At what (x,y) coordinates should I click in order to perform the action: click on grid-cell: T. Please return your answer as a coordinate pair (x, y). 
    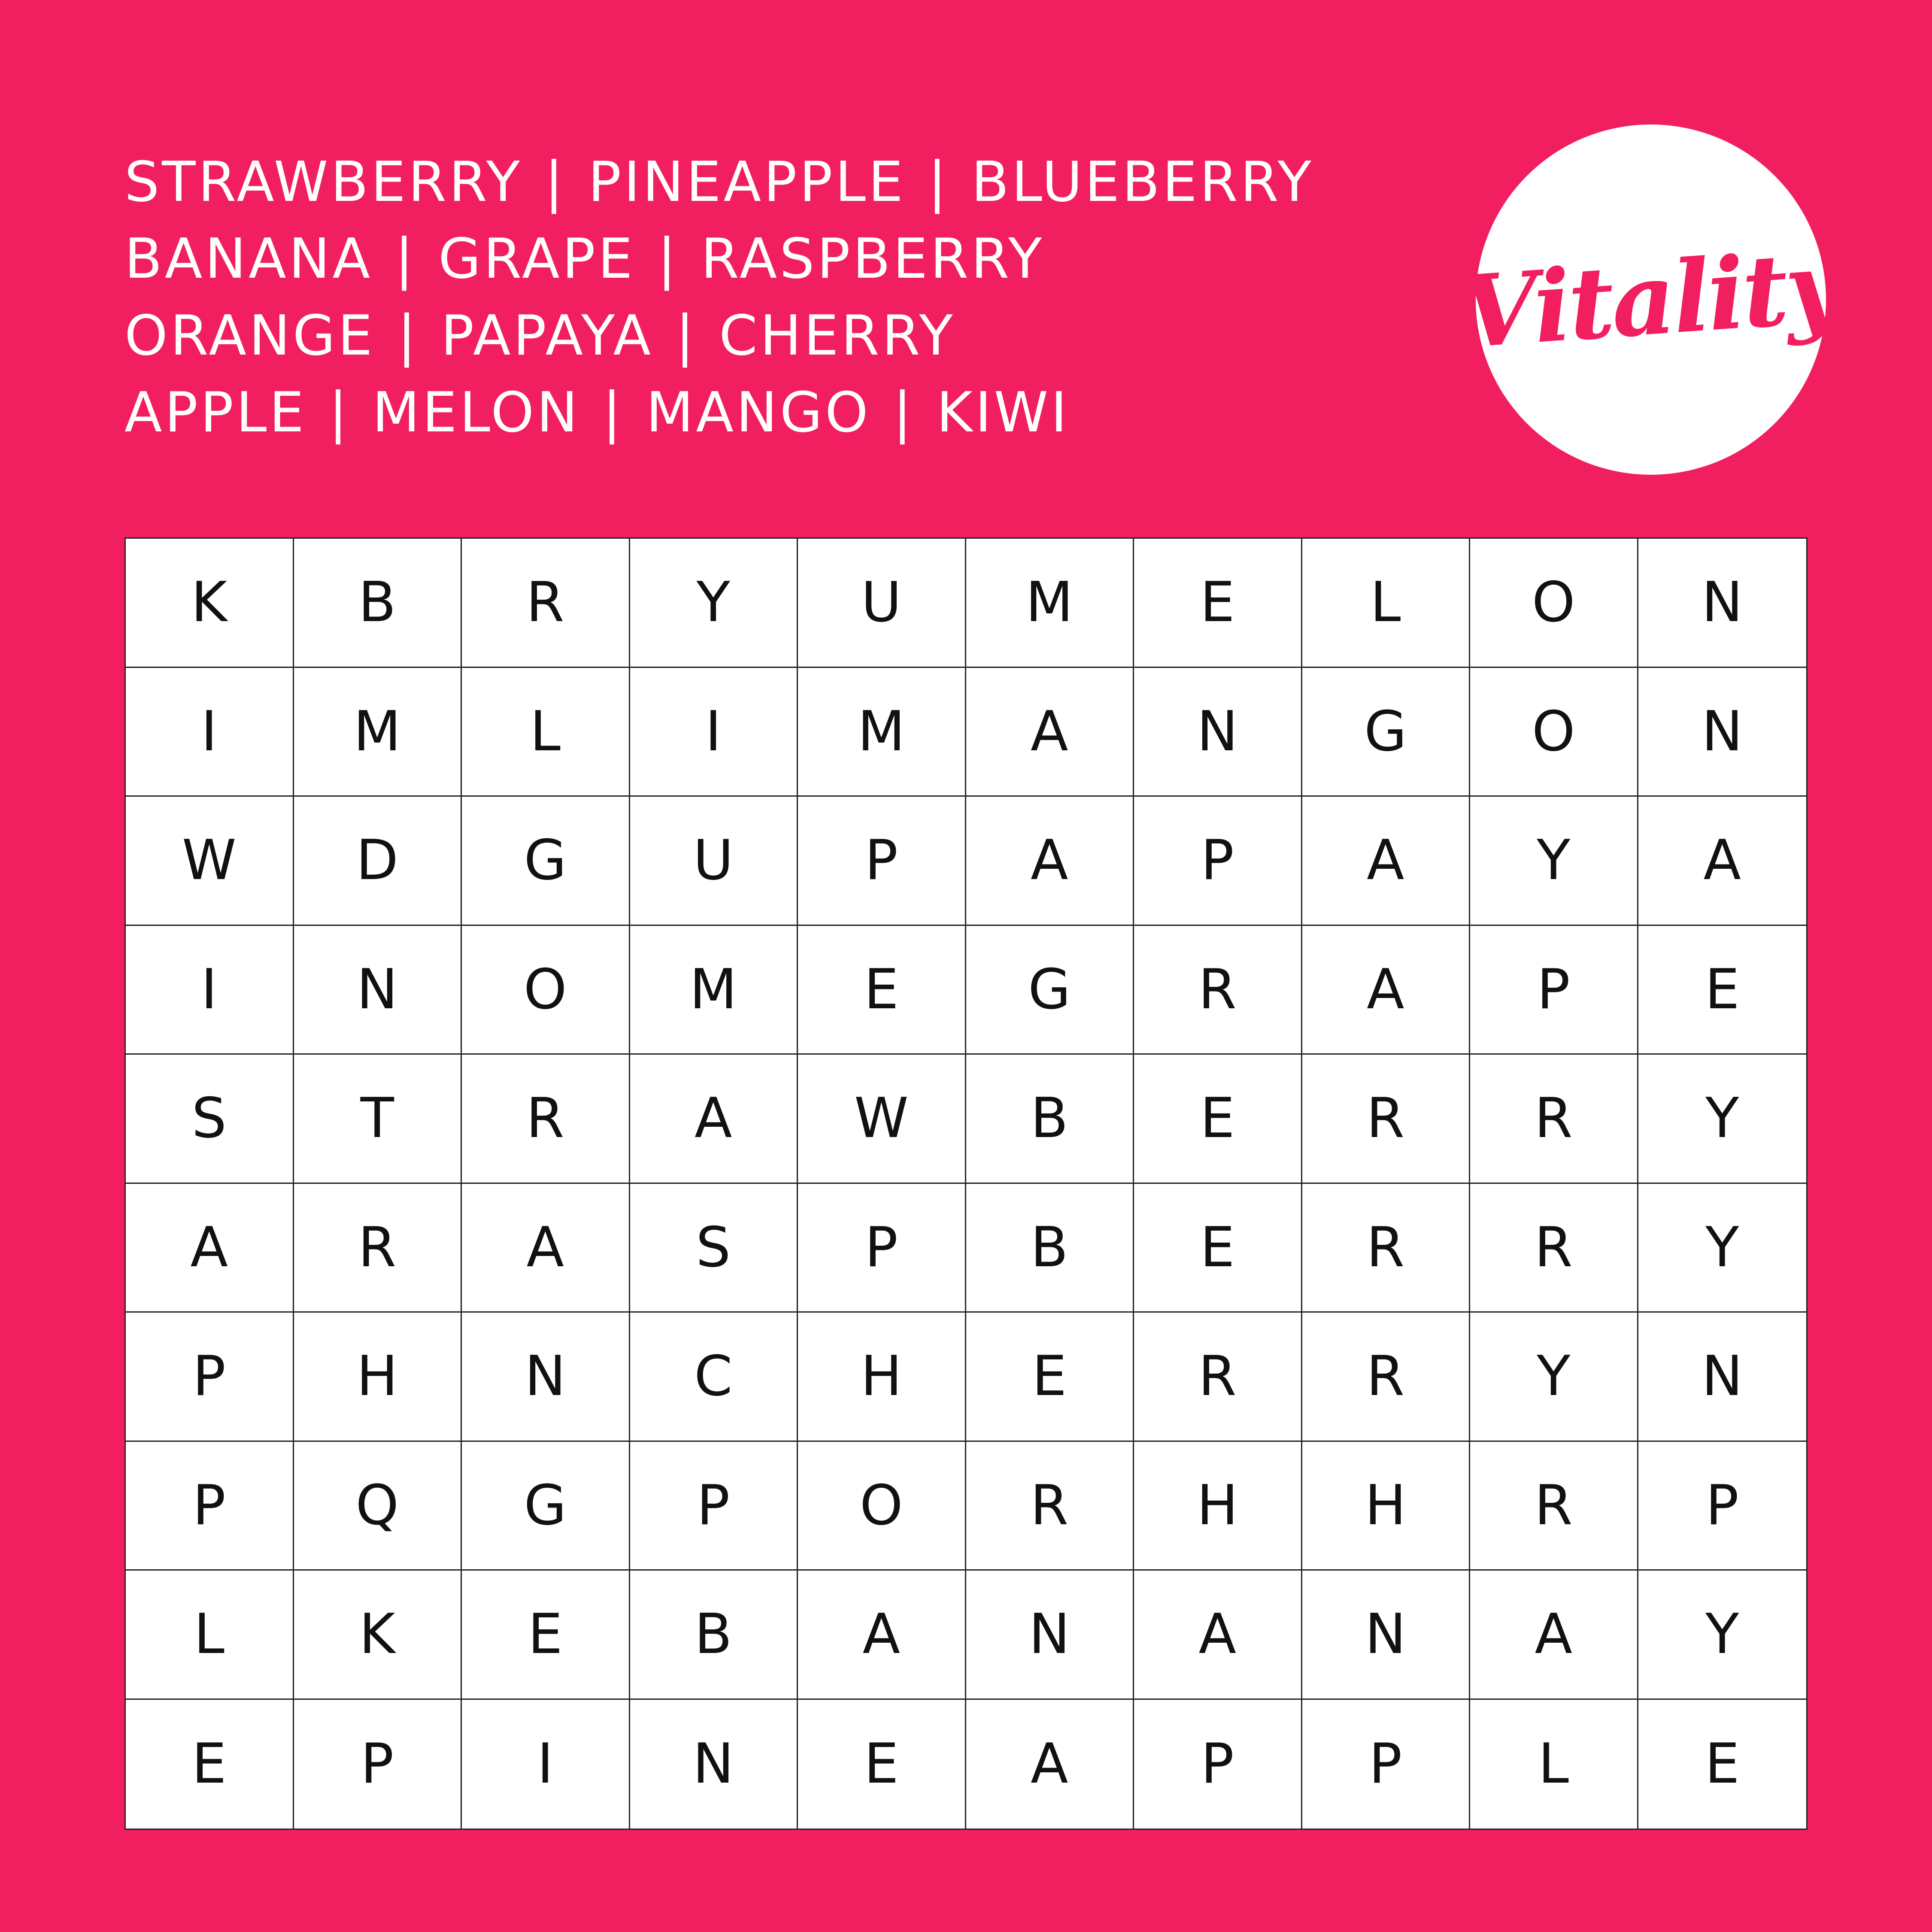
    Looking at the image, I should click on (378, 1119).